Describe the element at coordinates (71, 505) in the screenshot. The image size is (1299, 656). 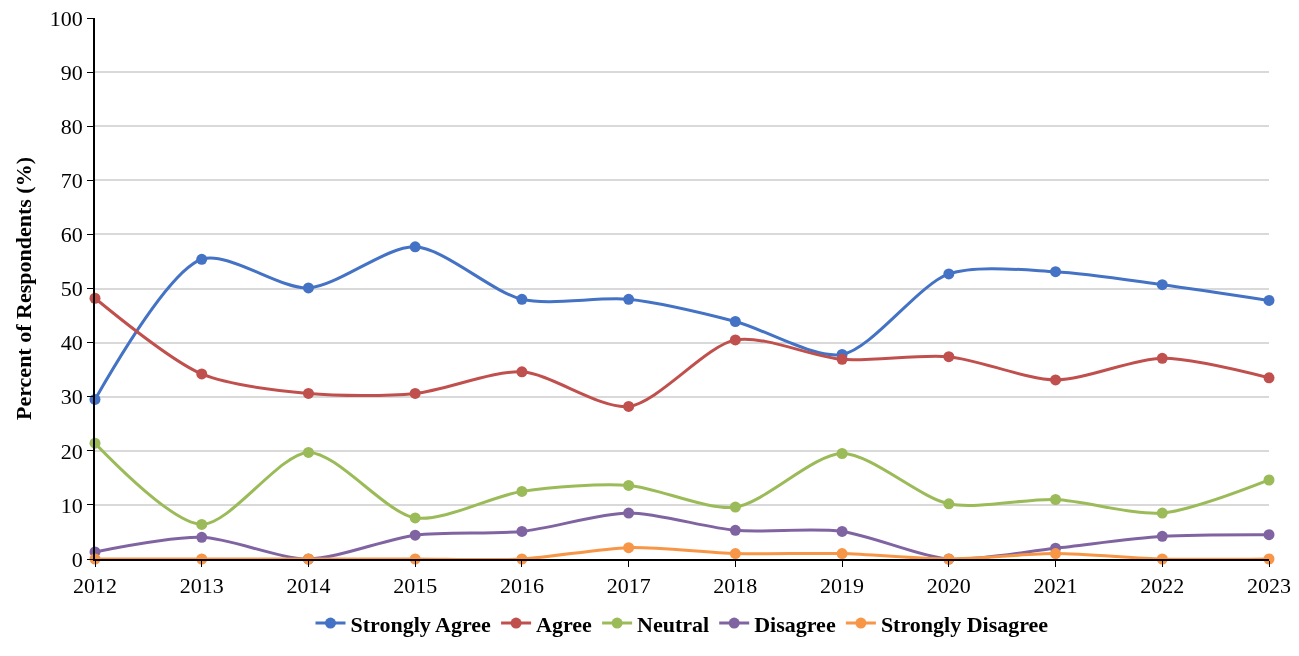
I see `y-tick-label: 10` at that location.